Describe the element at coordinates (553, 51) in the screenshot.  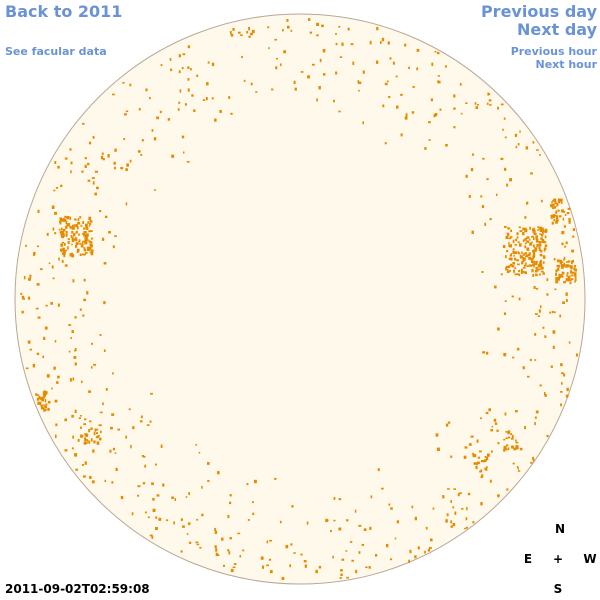
I see `previous-hour-link: Previous hour` at that location.